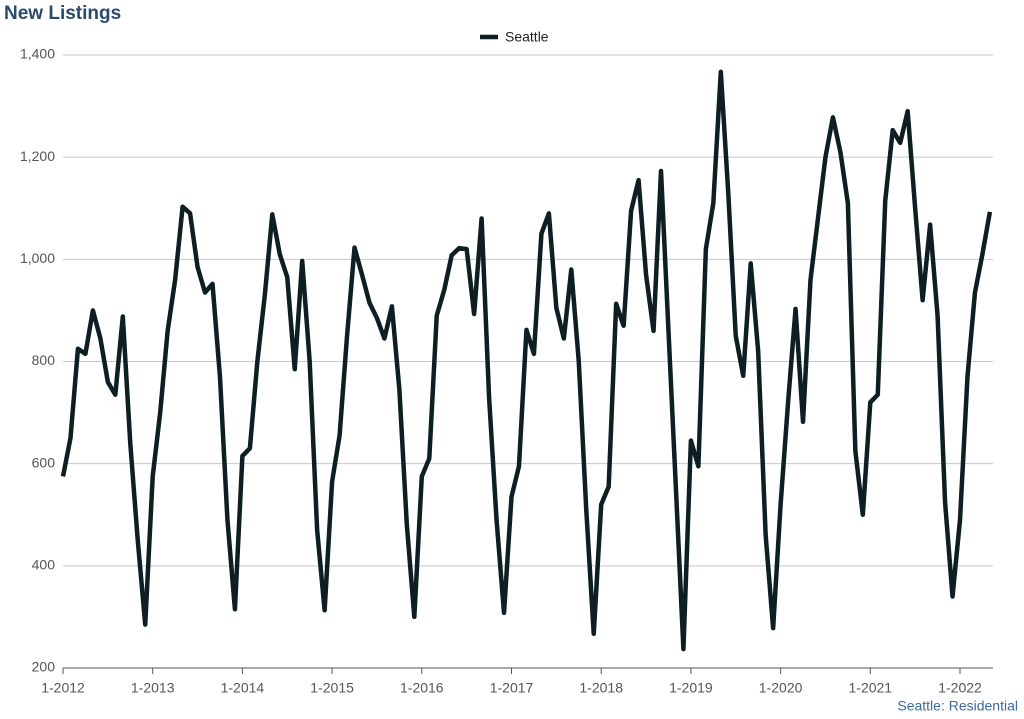 The image size is (1024, 719). What do you see at coordinates (332, 688) in the screenshot?
I see `x-tick-label: 1-2015` at bounding box center [332, 688].